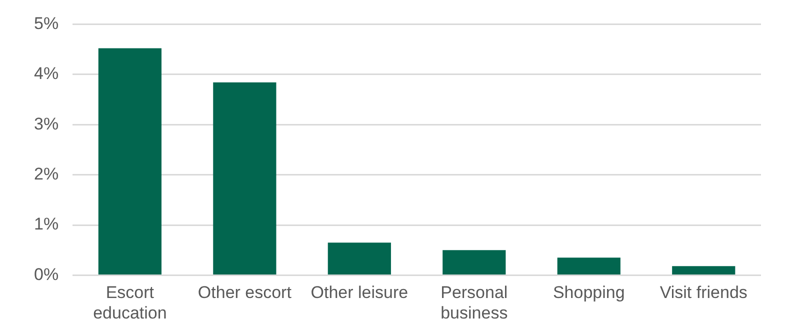 Image resolution: width=811 pixels, height=336 pixels. I want to click on y-tick-label: 4%, so click(46, 74).